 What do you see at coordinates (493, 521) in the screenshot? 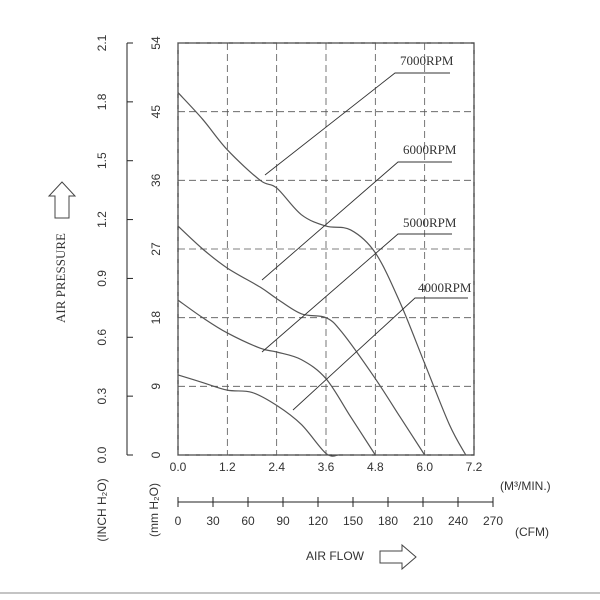
I see `x2-tick-label: 270` at bounding box center [493, 521].